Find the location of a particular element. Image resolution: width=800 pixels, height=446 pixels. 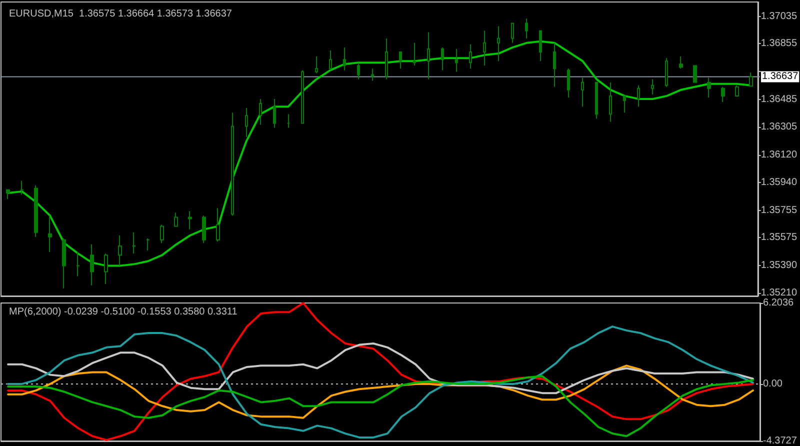

y-tick-label: 1.37035 is located at coordinates (779, 16).